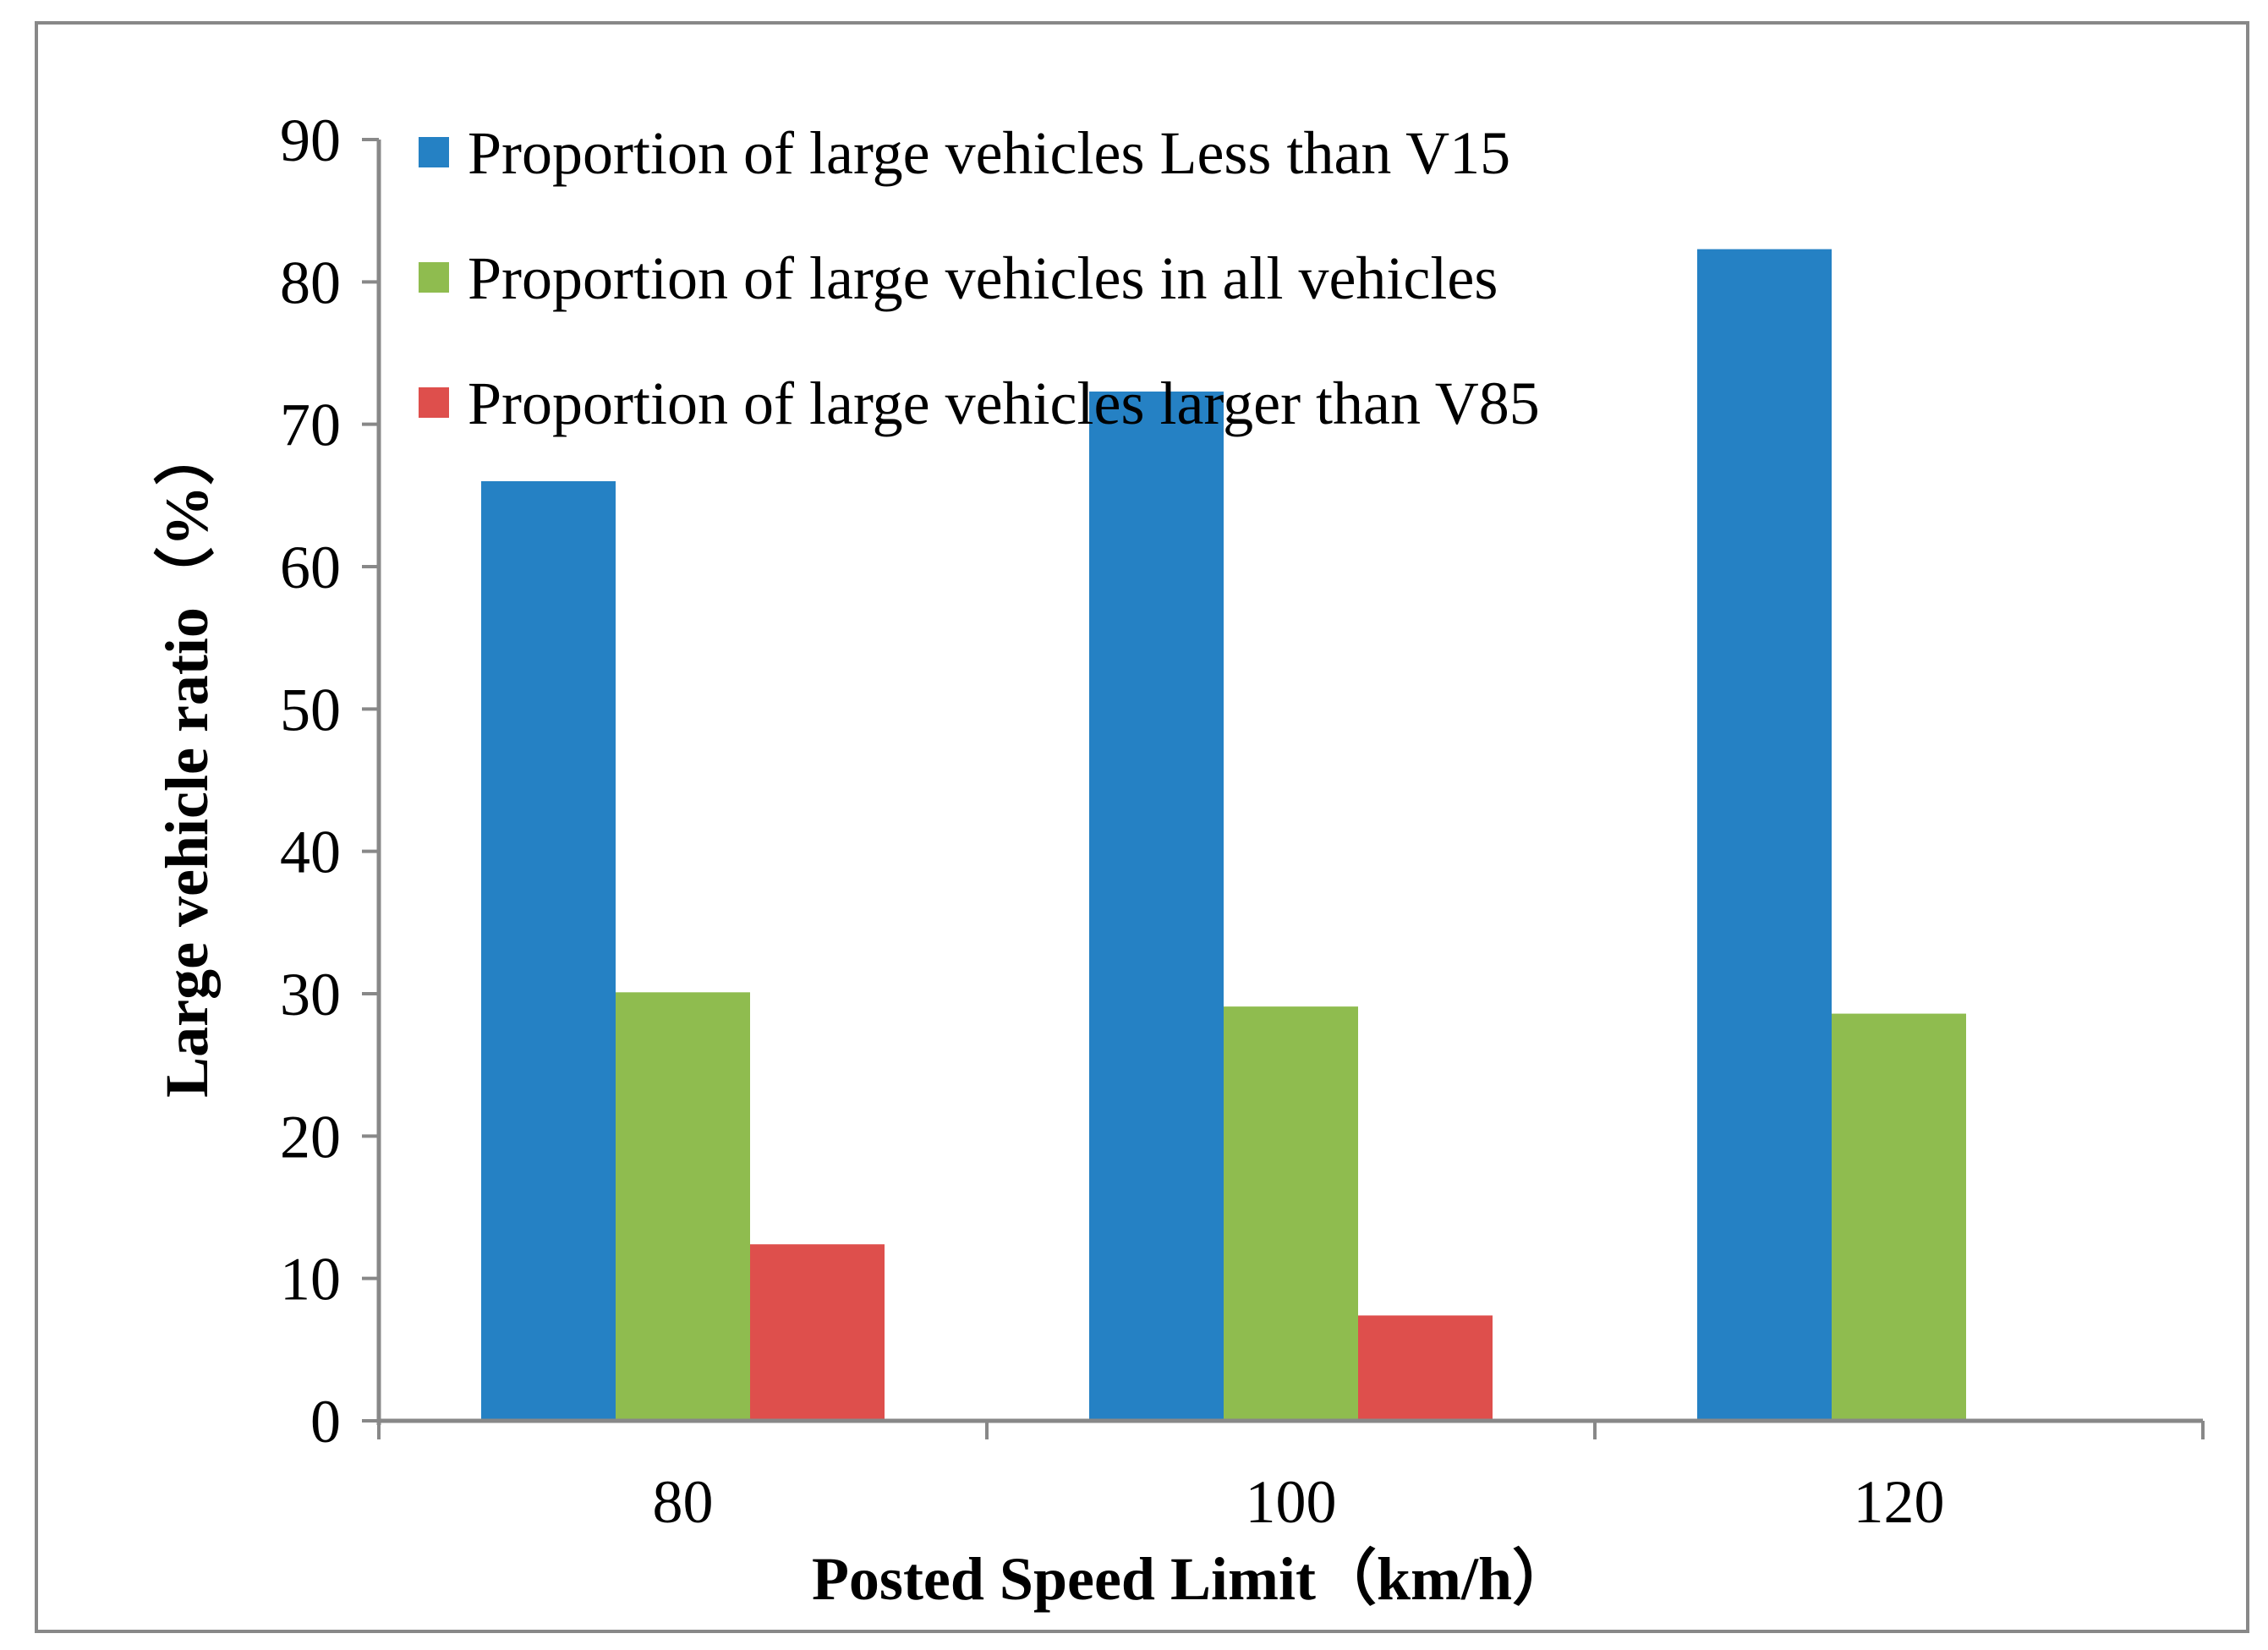 The width and height of the screenshot is (2268, 1650). I want to click on y-tick-label: 30, so click(310, 994).